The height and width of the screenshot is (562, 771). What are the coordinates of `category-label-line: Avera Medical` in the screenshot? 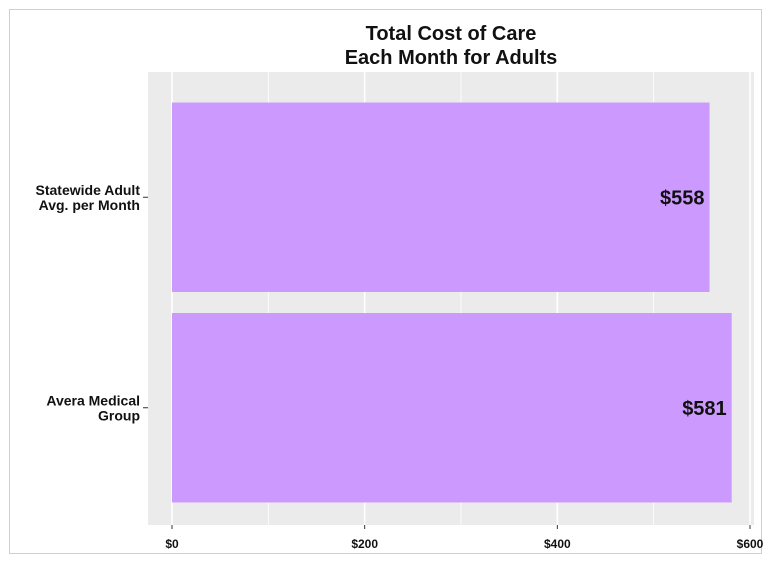 It's located at (93, 400).